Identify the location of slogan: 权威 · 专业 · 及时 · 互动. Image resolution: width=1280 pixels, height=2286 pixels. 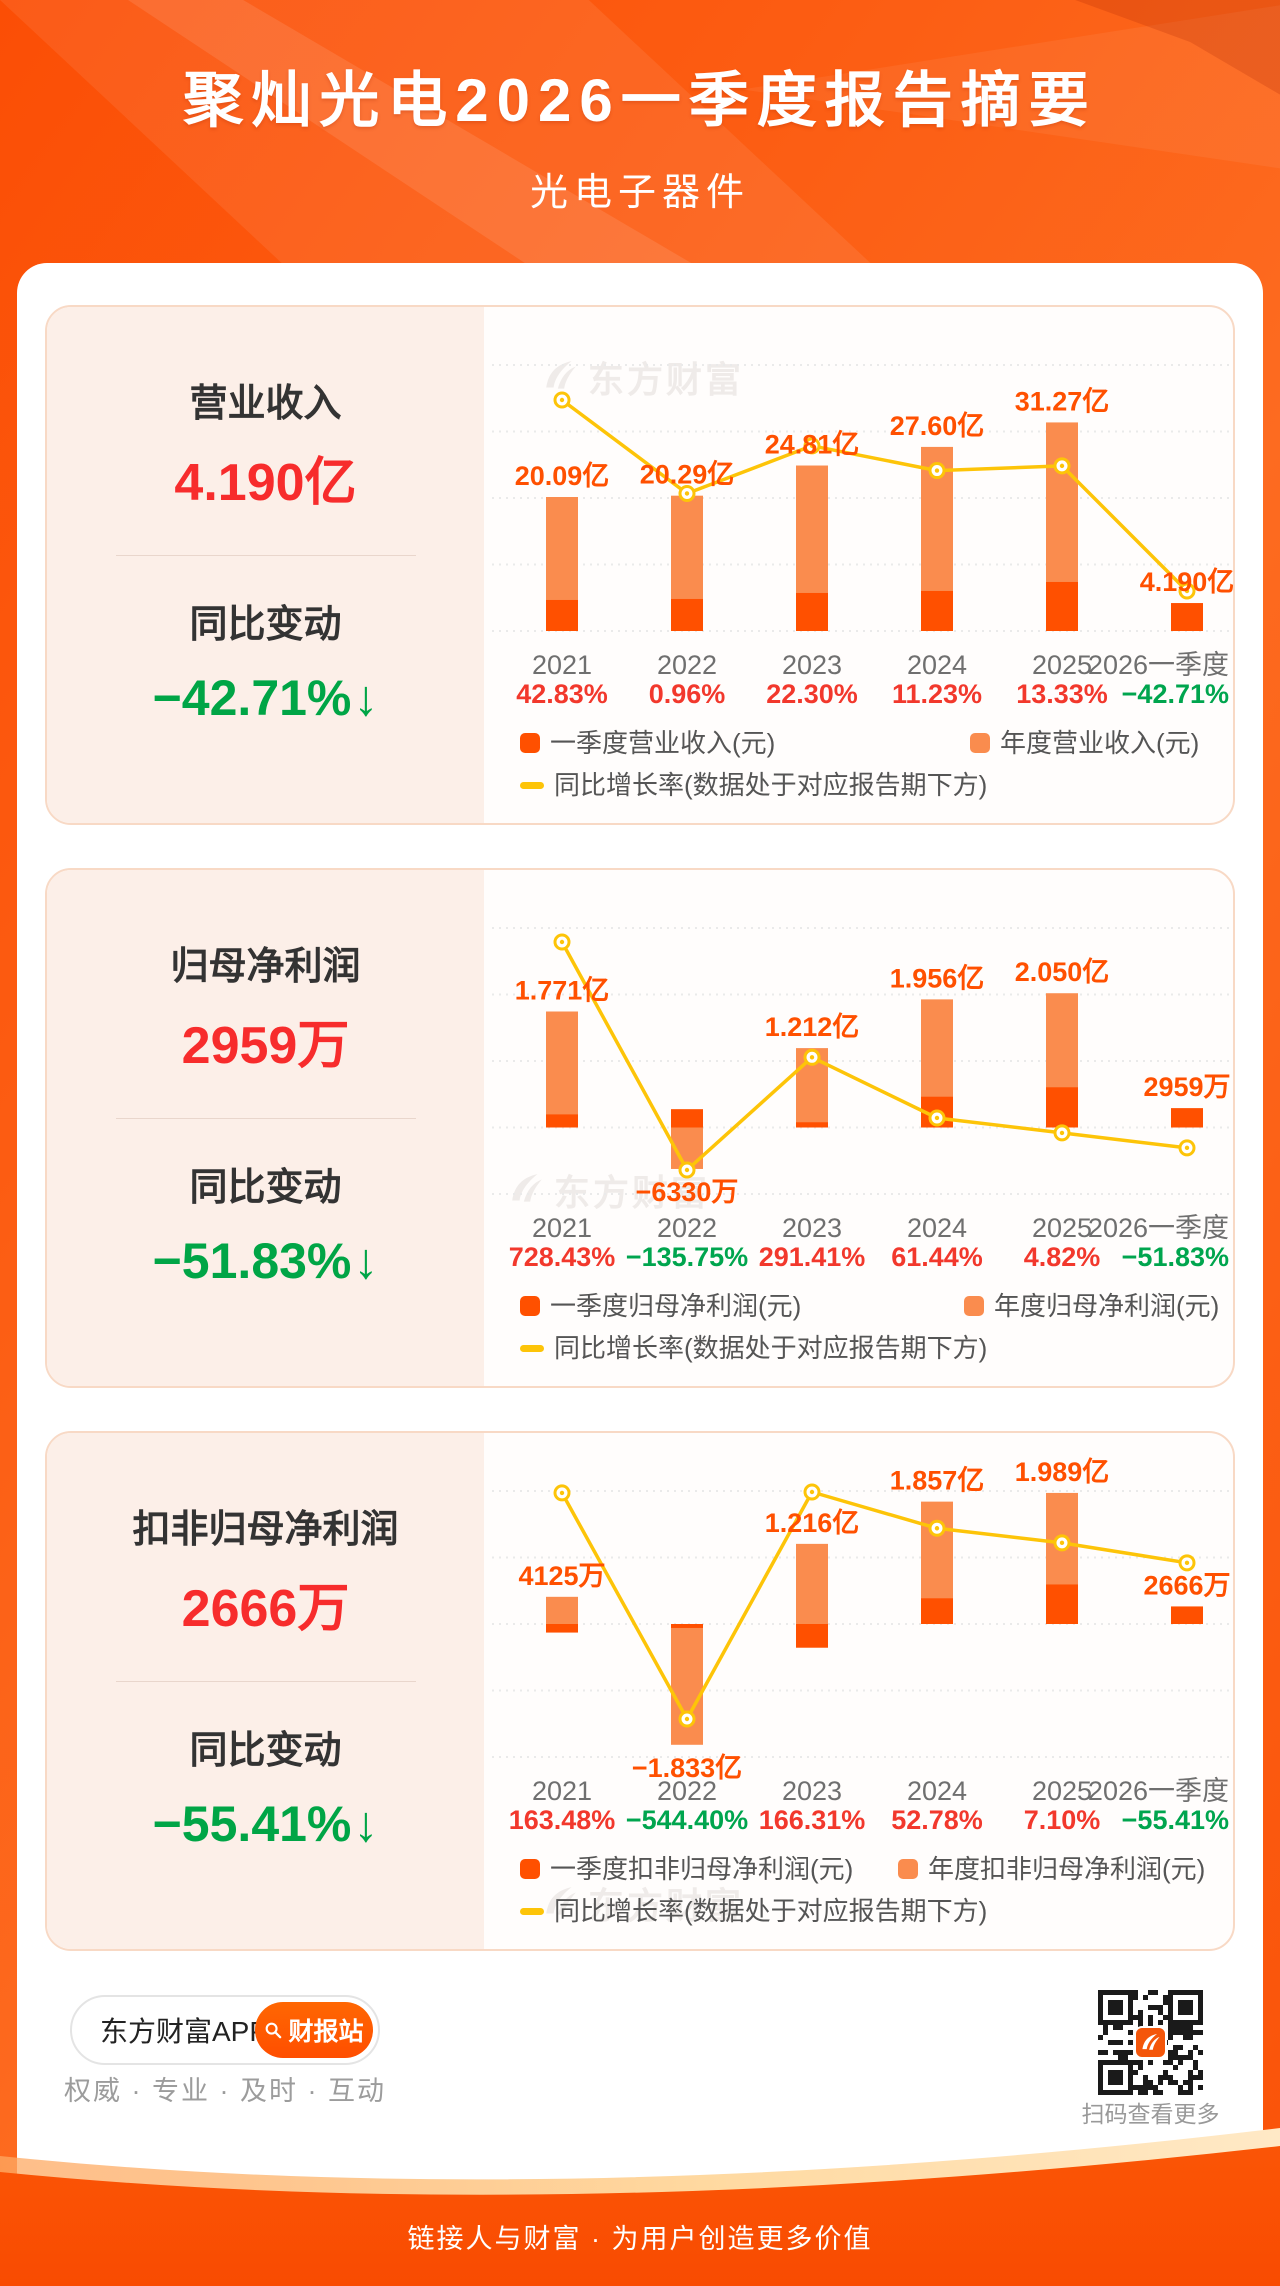
(225, 2091).